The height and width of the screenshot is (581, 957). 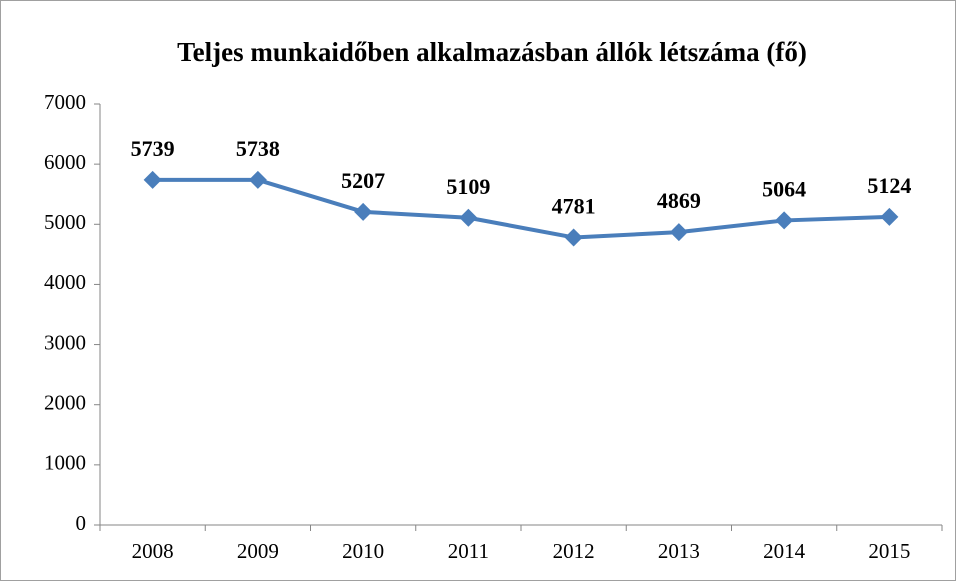 I want to click on y-tick-label: 7000, so click(x=65, y=102).